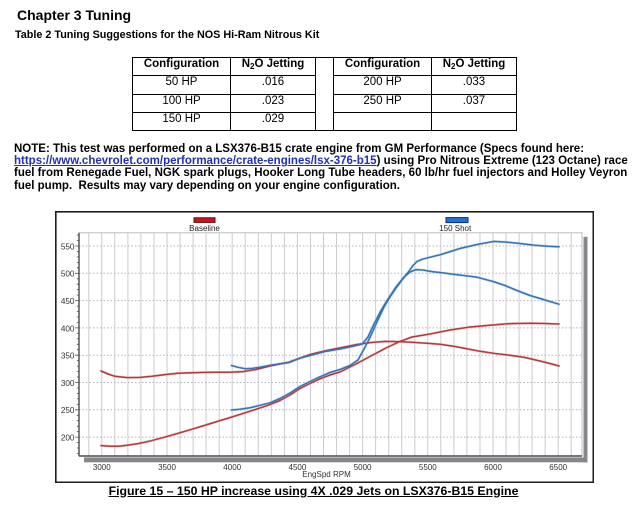 The image size is (640, 512). What do you see at coordinates (167, 467) in the screenshot?
I see `svg-text: 3500` at bounding box center [167, 467].